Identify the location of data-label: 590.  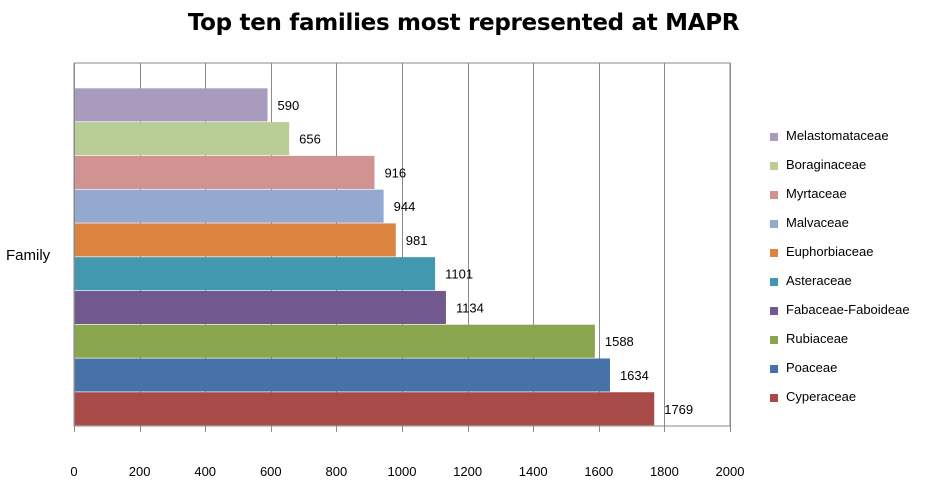
(289, 105).